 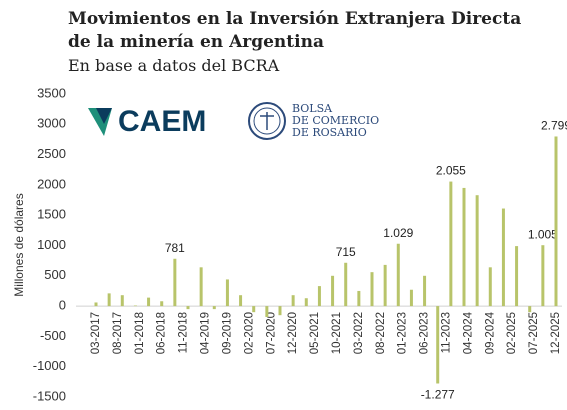 What do you see at coordinates (51, 244) in the screenshot?
I see `y-tick-label: 1000` at bounding box center [51, 244].